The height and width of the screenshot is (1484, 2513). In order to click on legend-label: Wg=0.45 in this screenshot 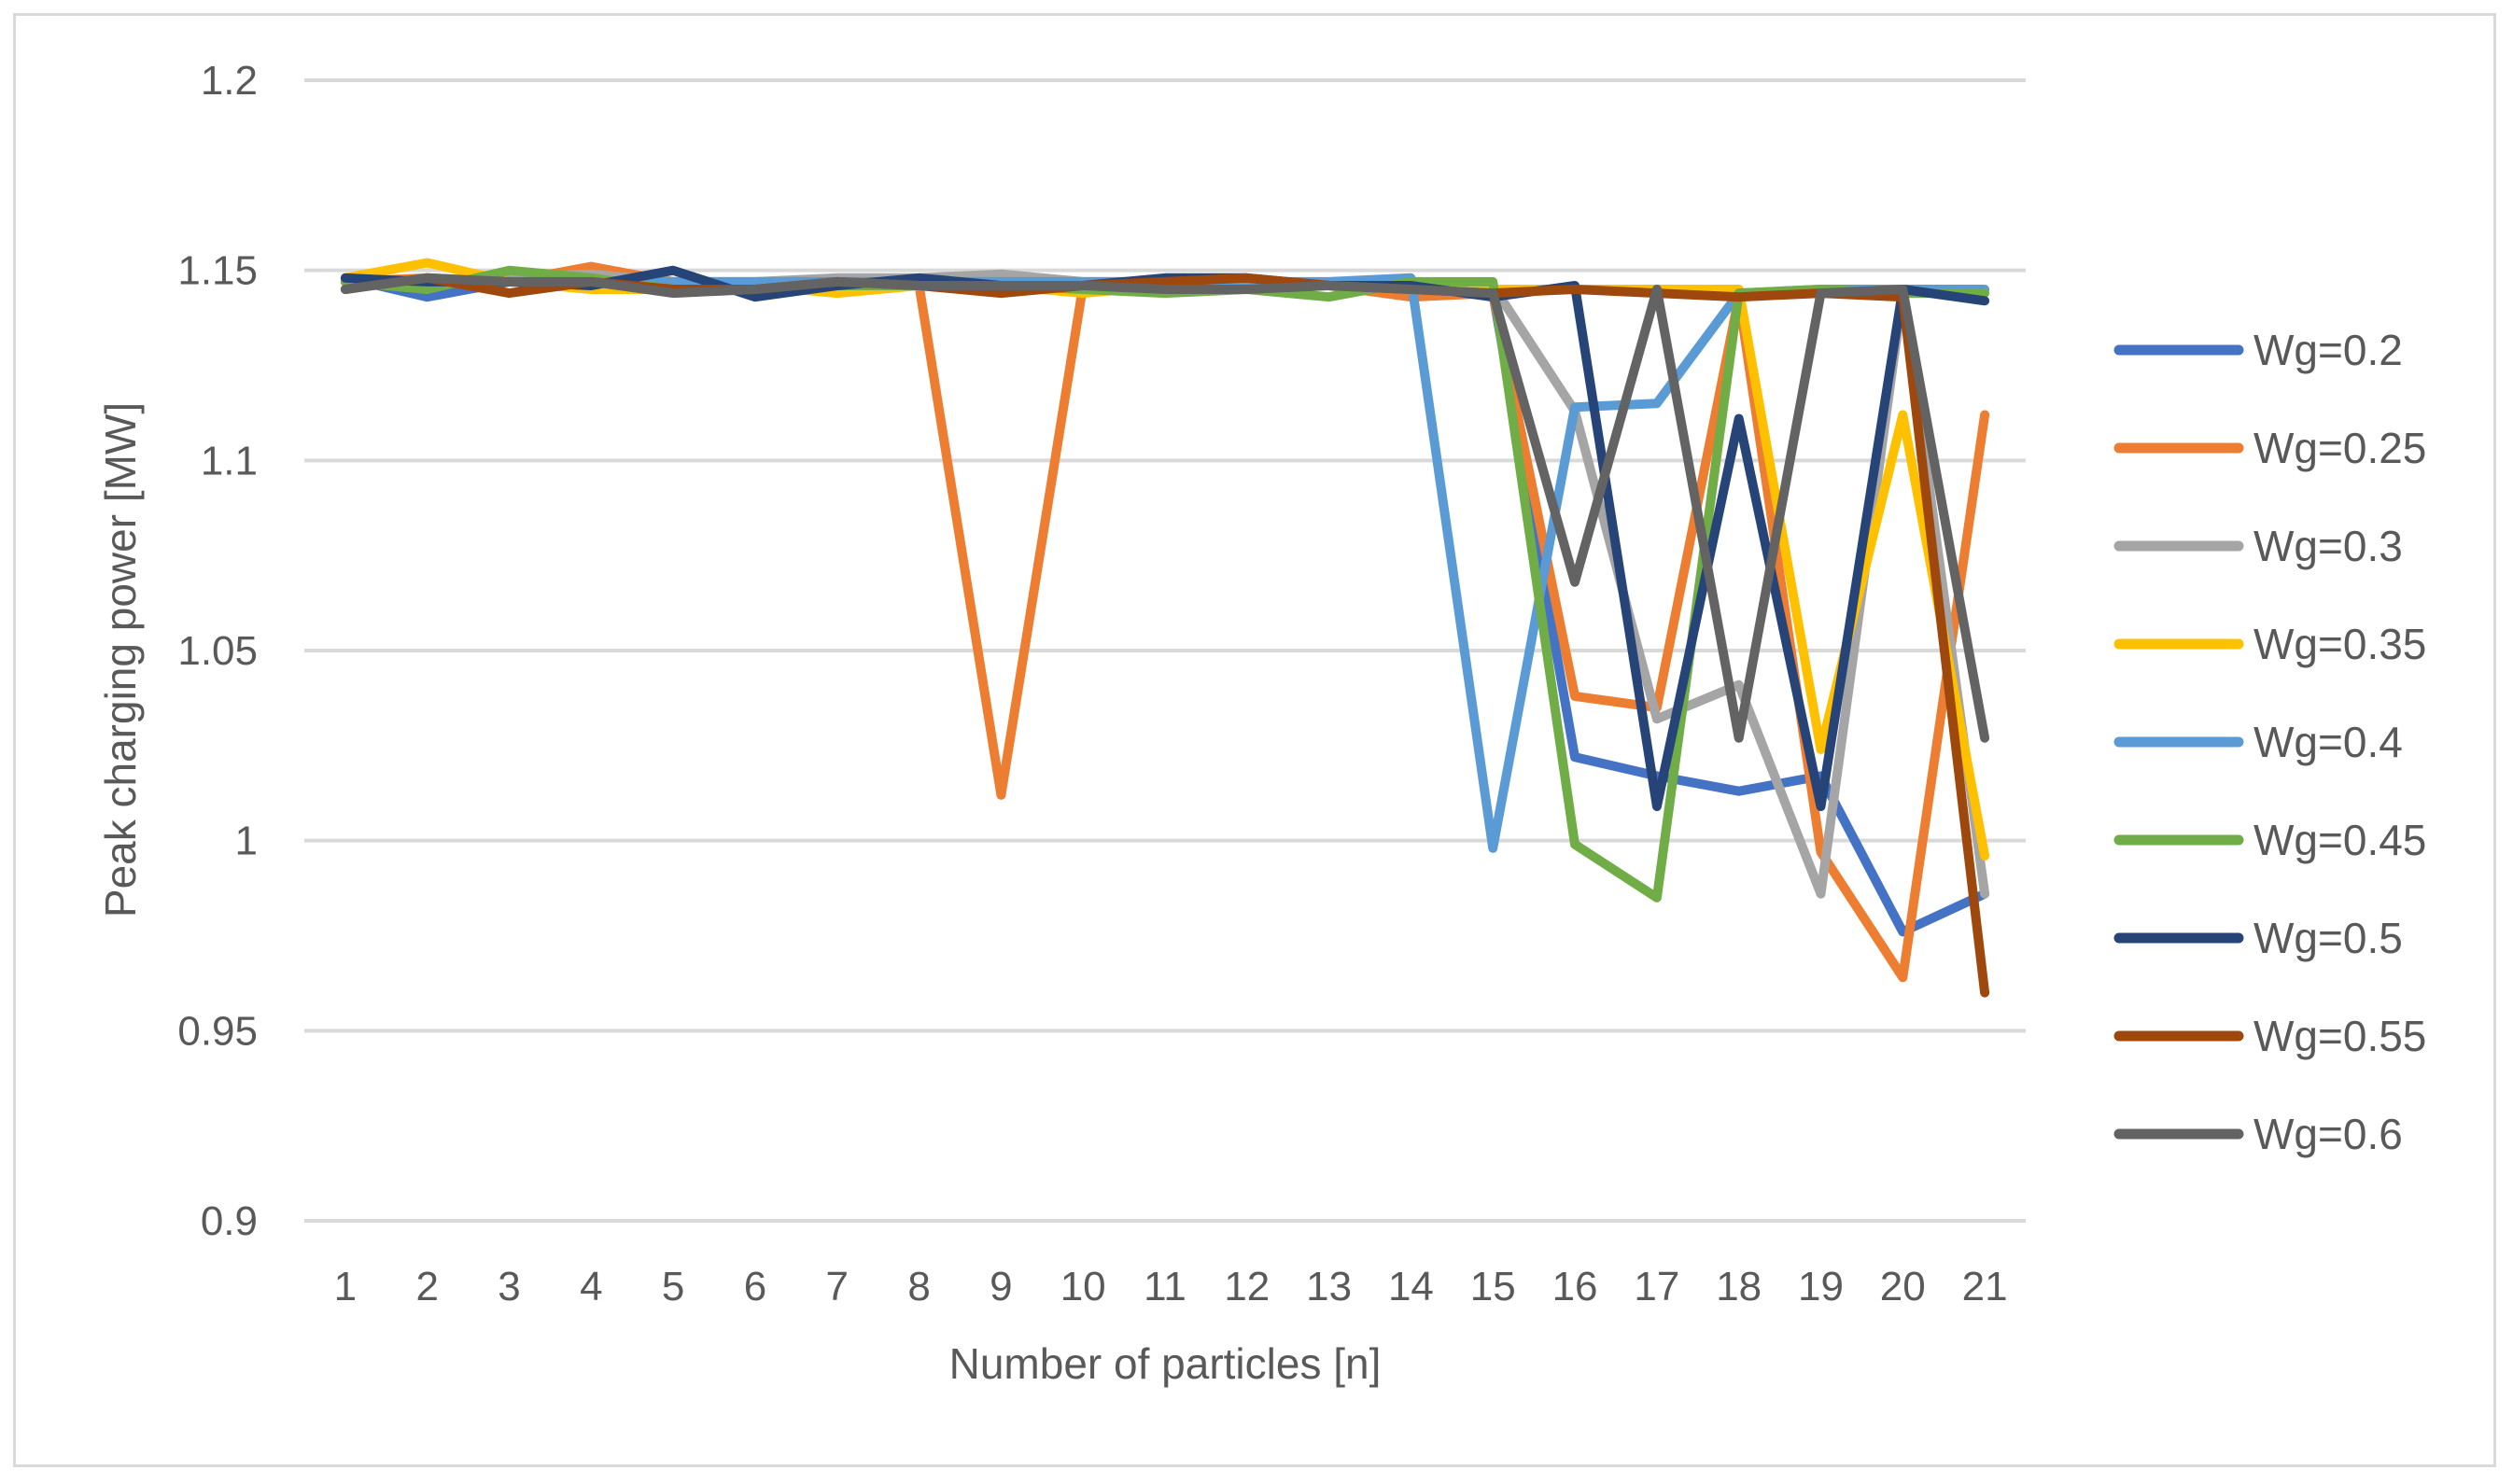, I will do `click(2339, 840)`.